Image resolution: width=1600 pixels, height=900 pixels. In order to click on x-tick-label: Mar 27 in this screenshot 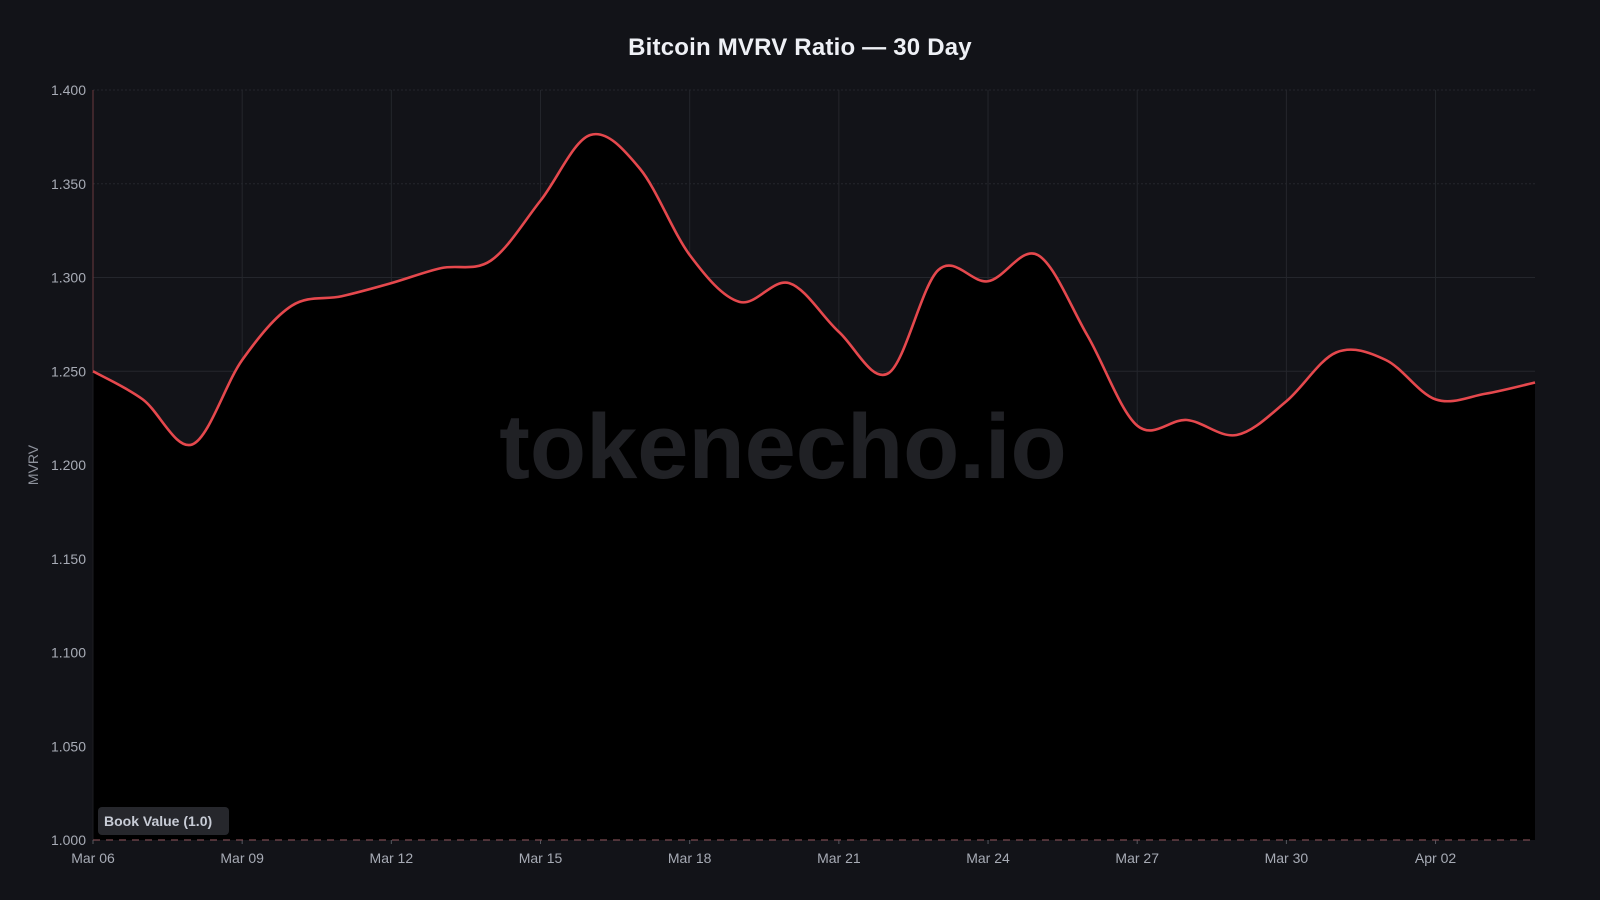, I will do `click(1137, 858)`.